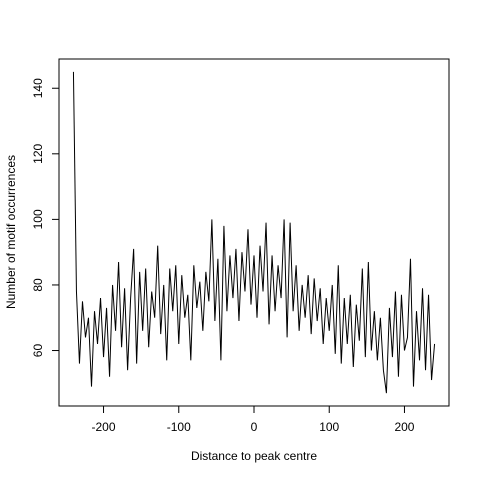  I want to click on x-tick-label: 200, so click(404, 427).